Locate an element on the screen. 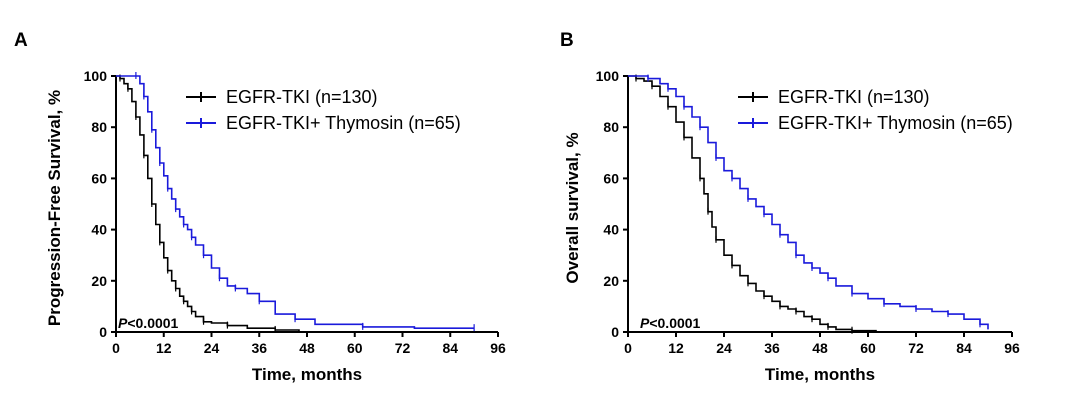  y-axis-label: Progression-Free Survival, % is located at coordinates (54, 208).